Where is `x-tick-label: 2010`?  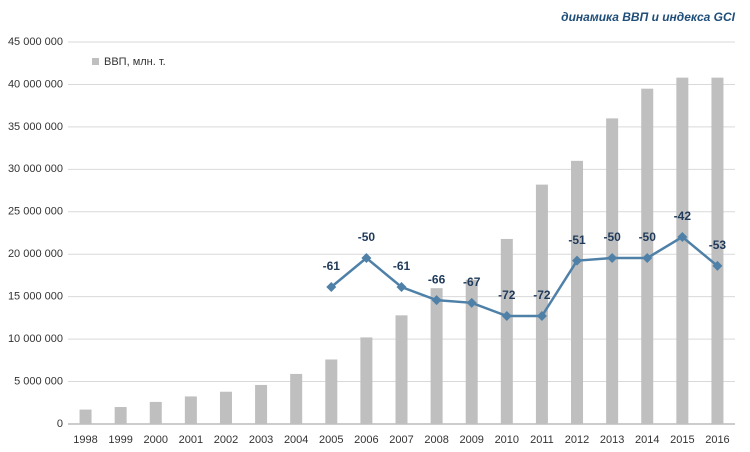
x-tick-label: 2010 is located at coordinates (507, 440).